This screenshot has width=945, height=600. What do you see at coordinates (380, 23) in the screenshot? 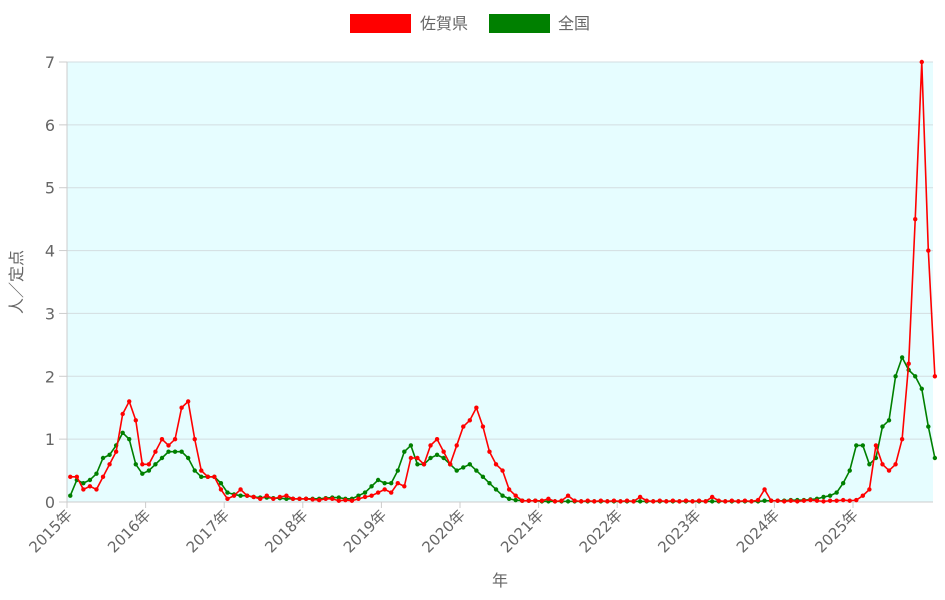
I see `legend-swatch-saga` at bounding box center [380, 23].